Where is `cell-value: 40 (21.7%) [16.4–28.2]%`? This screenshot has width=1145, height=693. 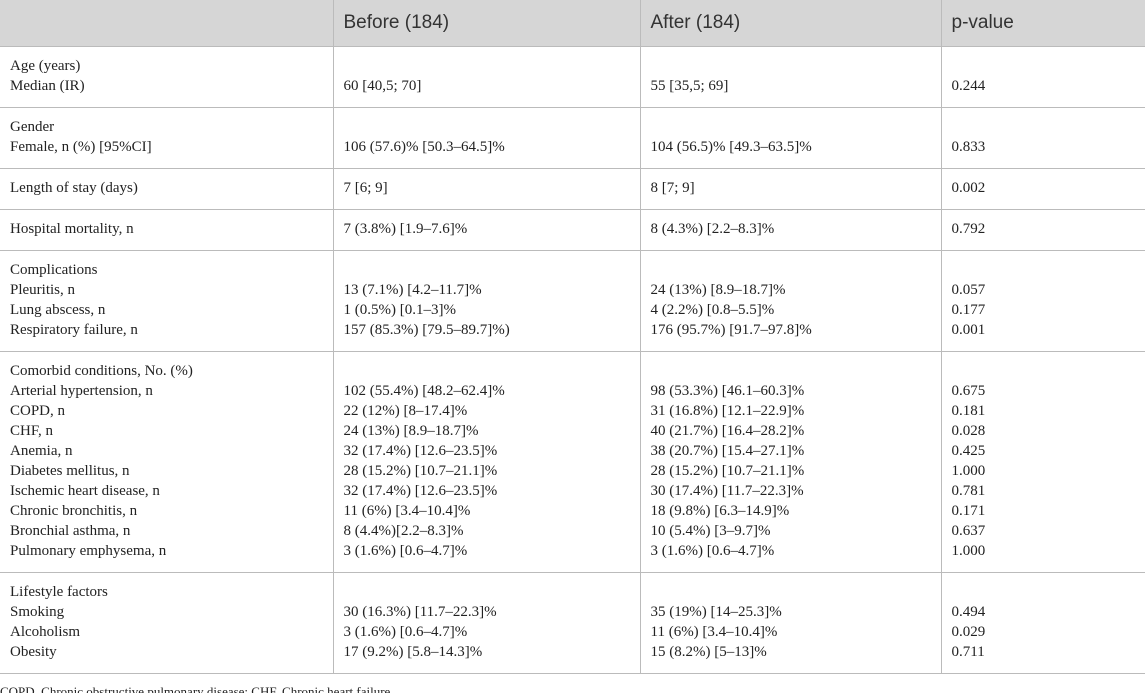
cell-value: 40 (21.7%) [16.4–28.2]% is located at coordinates (727, 430).